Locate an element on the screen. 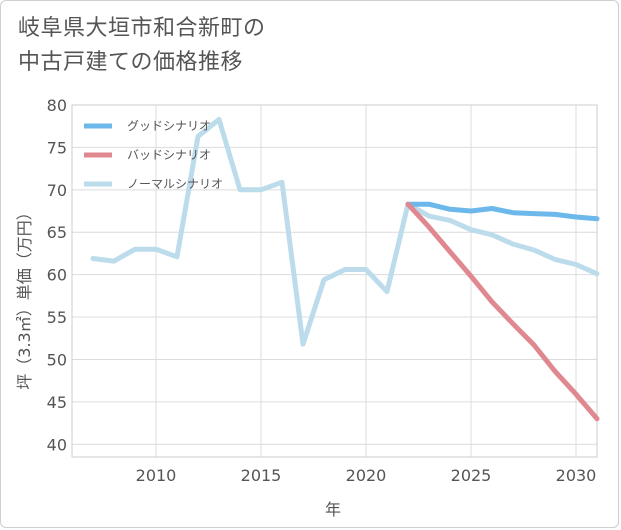 The image size is (621, 530). x-tick-2010: 2010 is located at coordinates (156, 475).